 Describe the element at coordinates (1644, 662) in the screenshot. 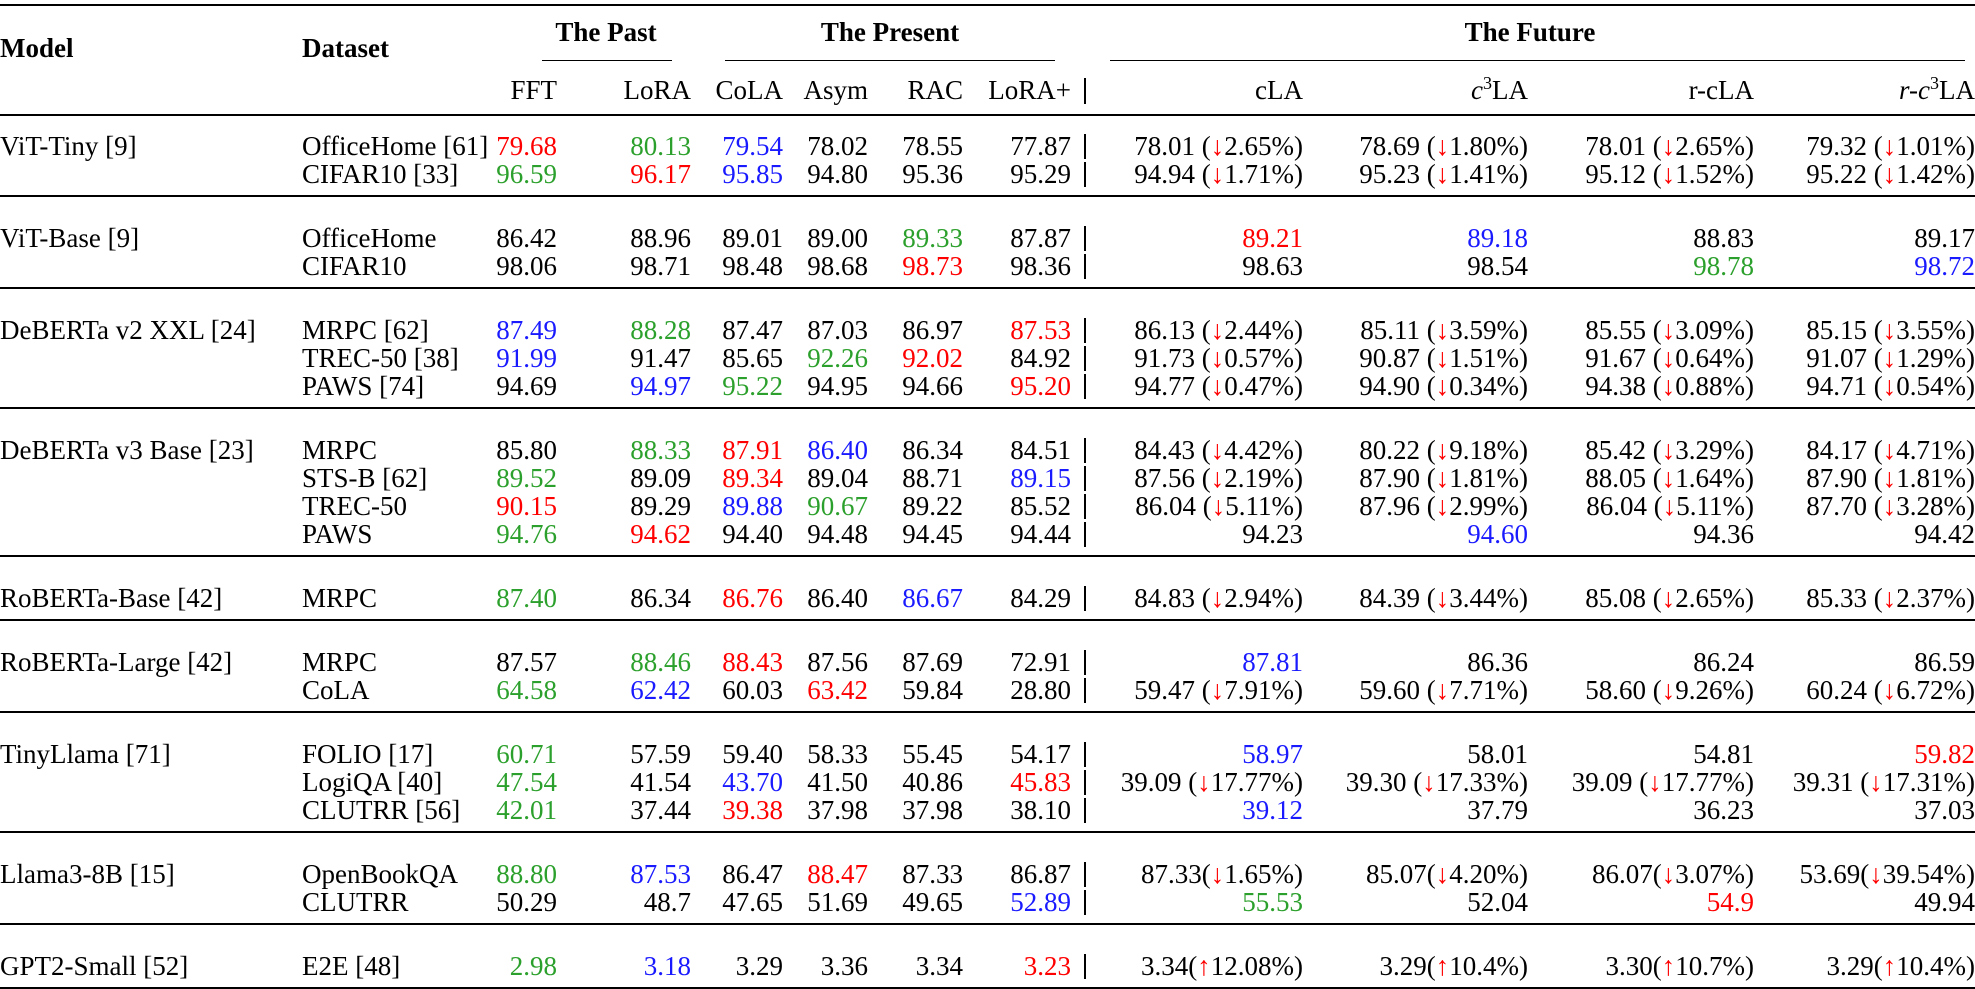

I see `future-cell-value: 86.24` at that location.